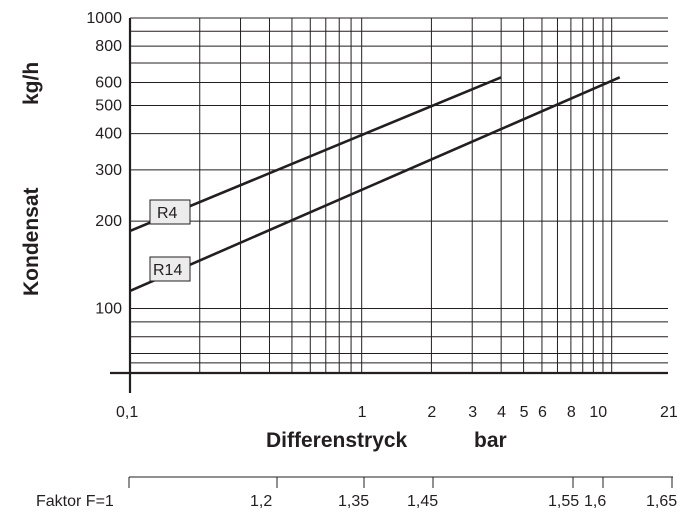  I want to click on factor-tick-label: Faktor F=1, so click(75, 501).